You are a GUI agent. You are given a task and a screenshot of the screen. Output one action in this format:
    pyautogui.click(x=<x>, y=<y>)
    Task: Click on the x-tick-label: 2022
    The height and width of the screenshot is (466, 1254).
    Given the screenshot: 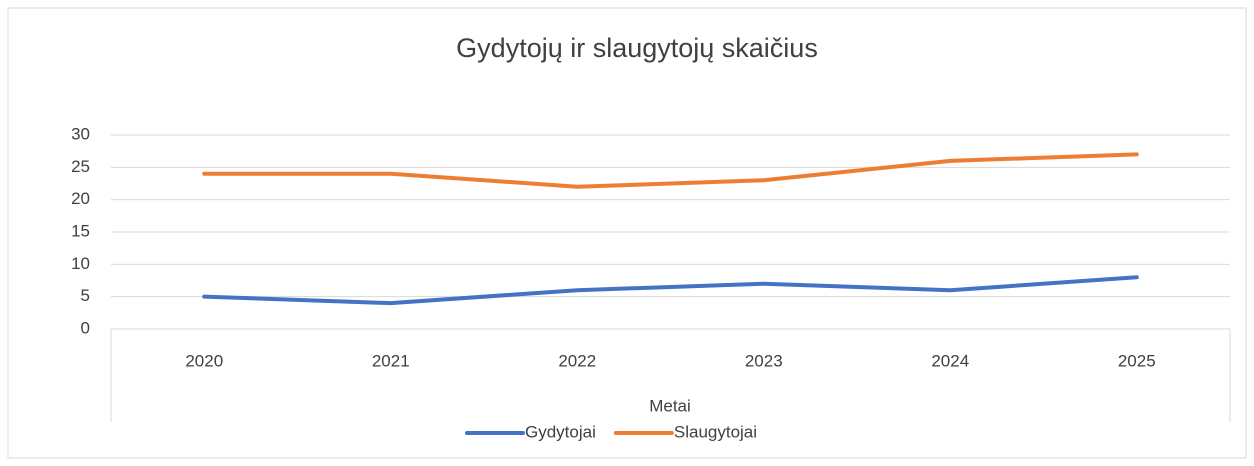 What is the action you would take?
    pyautogui.click(x=577, y=360)
    